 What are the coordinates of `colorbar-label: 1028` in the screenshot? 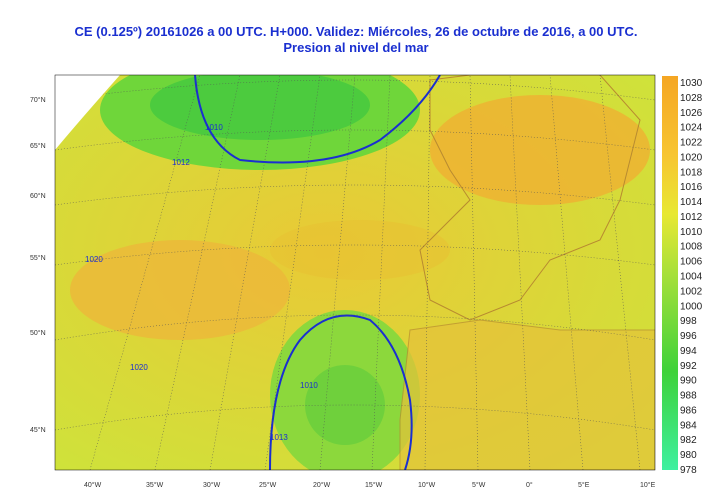 It's located at (691, 98).